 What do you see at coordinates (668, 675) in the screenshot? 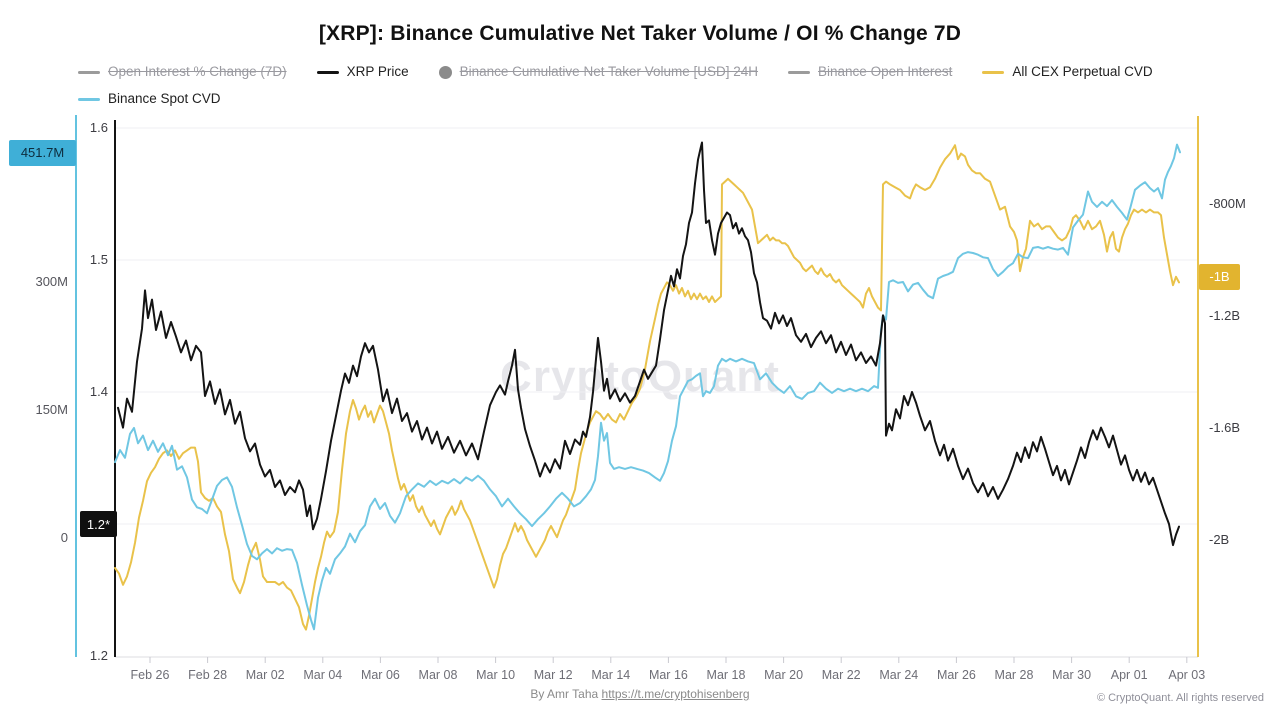
I see `x-axis-date-label: Mar 16` at bounding box center [668, 675].